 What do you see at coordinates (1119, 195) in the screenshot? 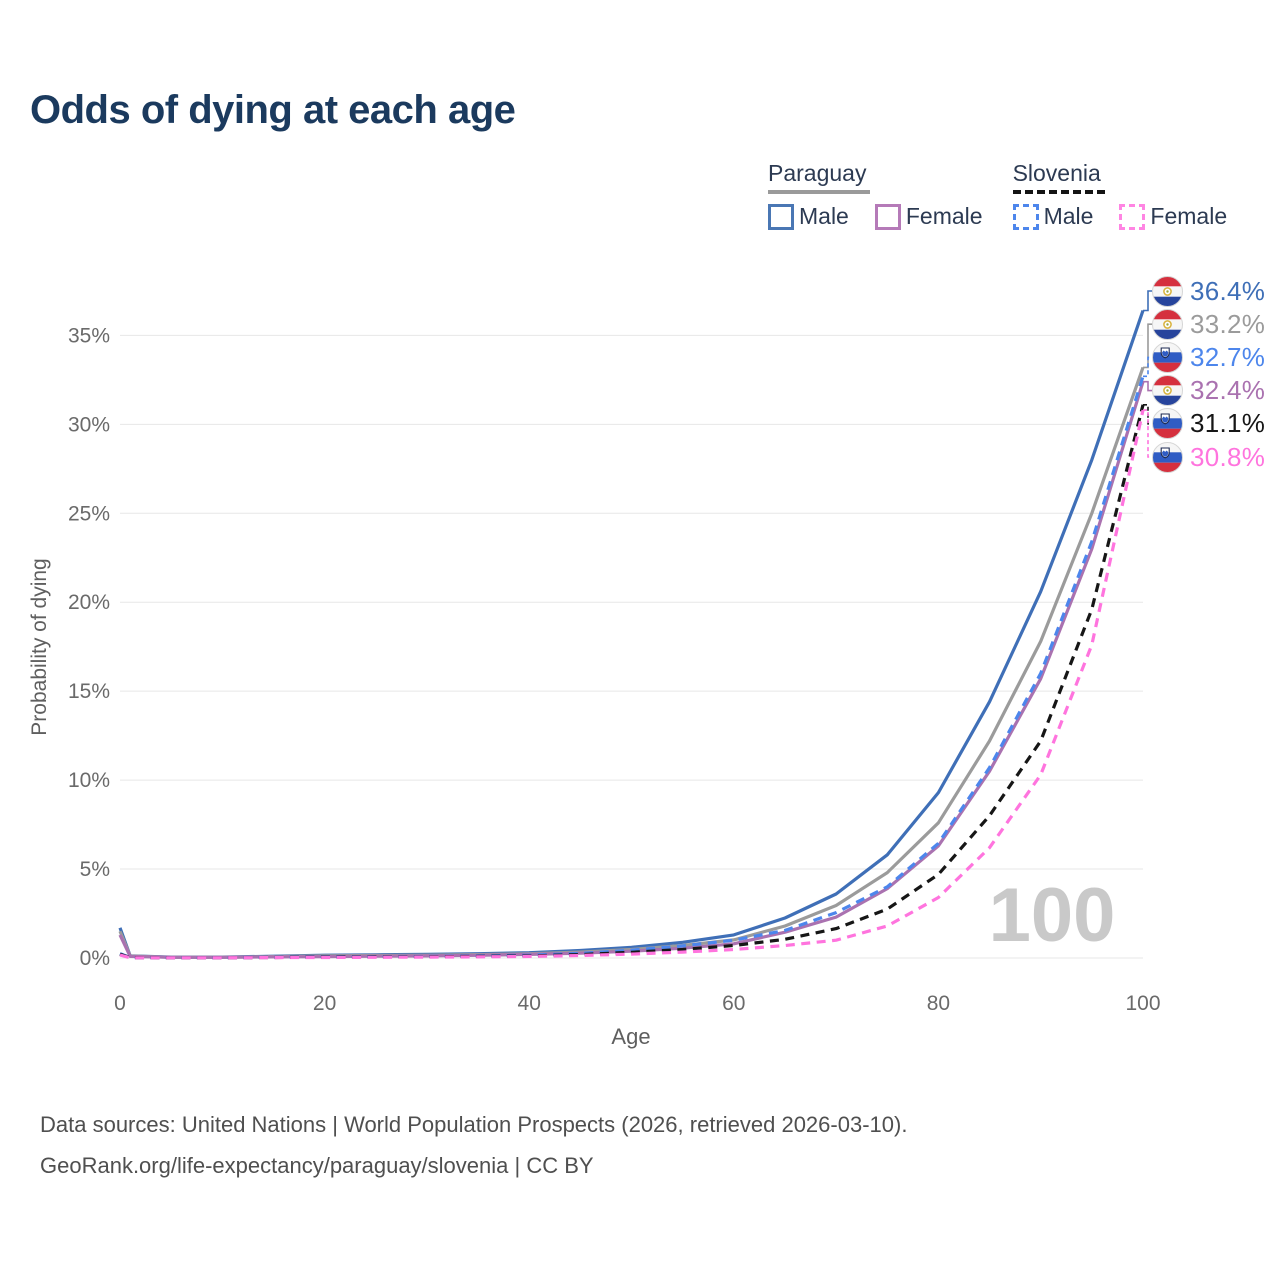
I see `legend-group-slovenia: Slovenia Male Female` at bounding box center [1119, 195].